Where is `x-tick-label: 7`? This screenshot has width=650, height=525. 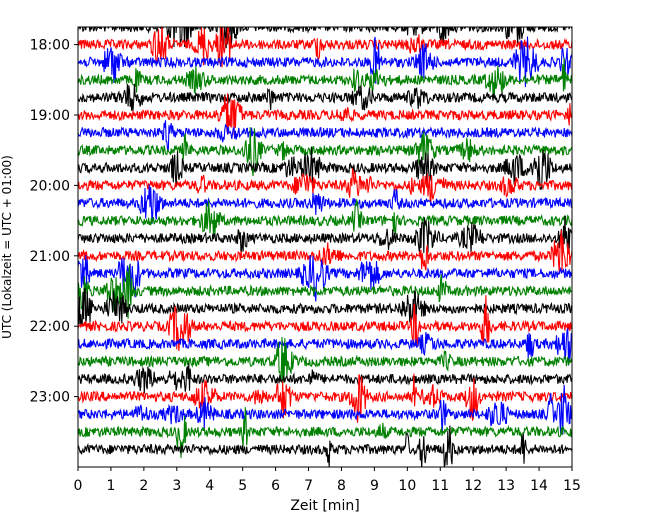
x-tick-label: 7 is located at coordinates (308, 486).